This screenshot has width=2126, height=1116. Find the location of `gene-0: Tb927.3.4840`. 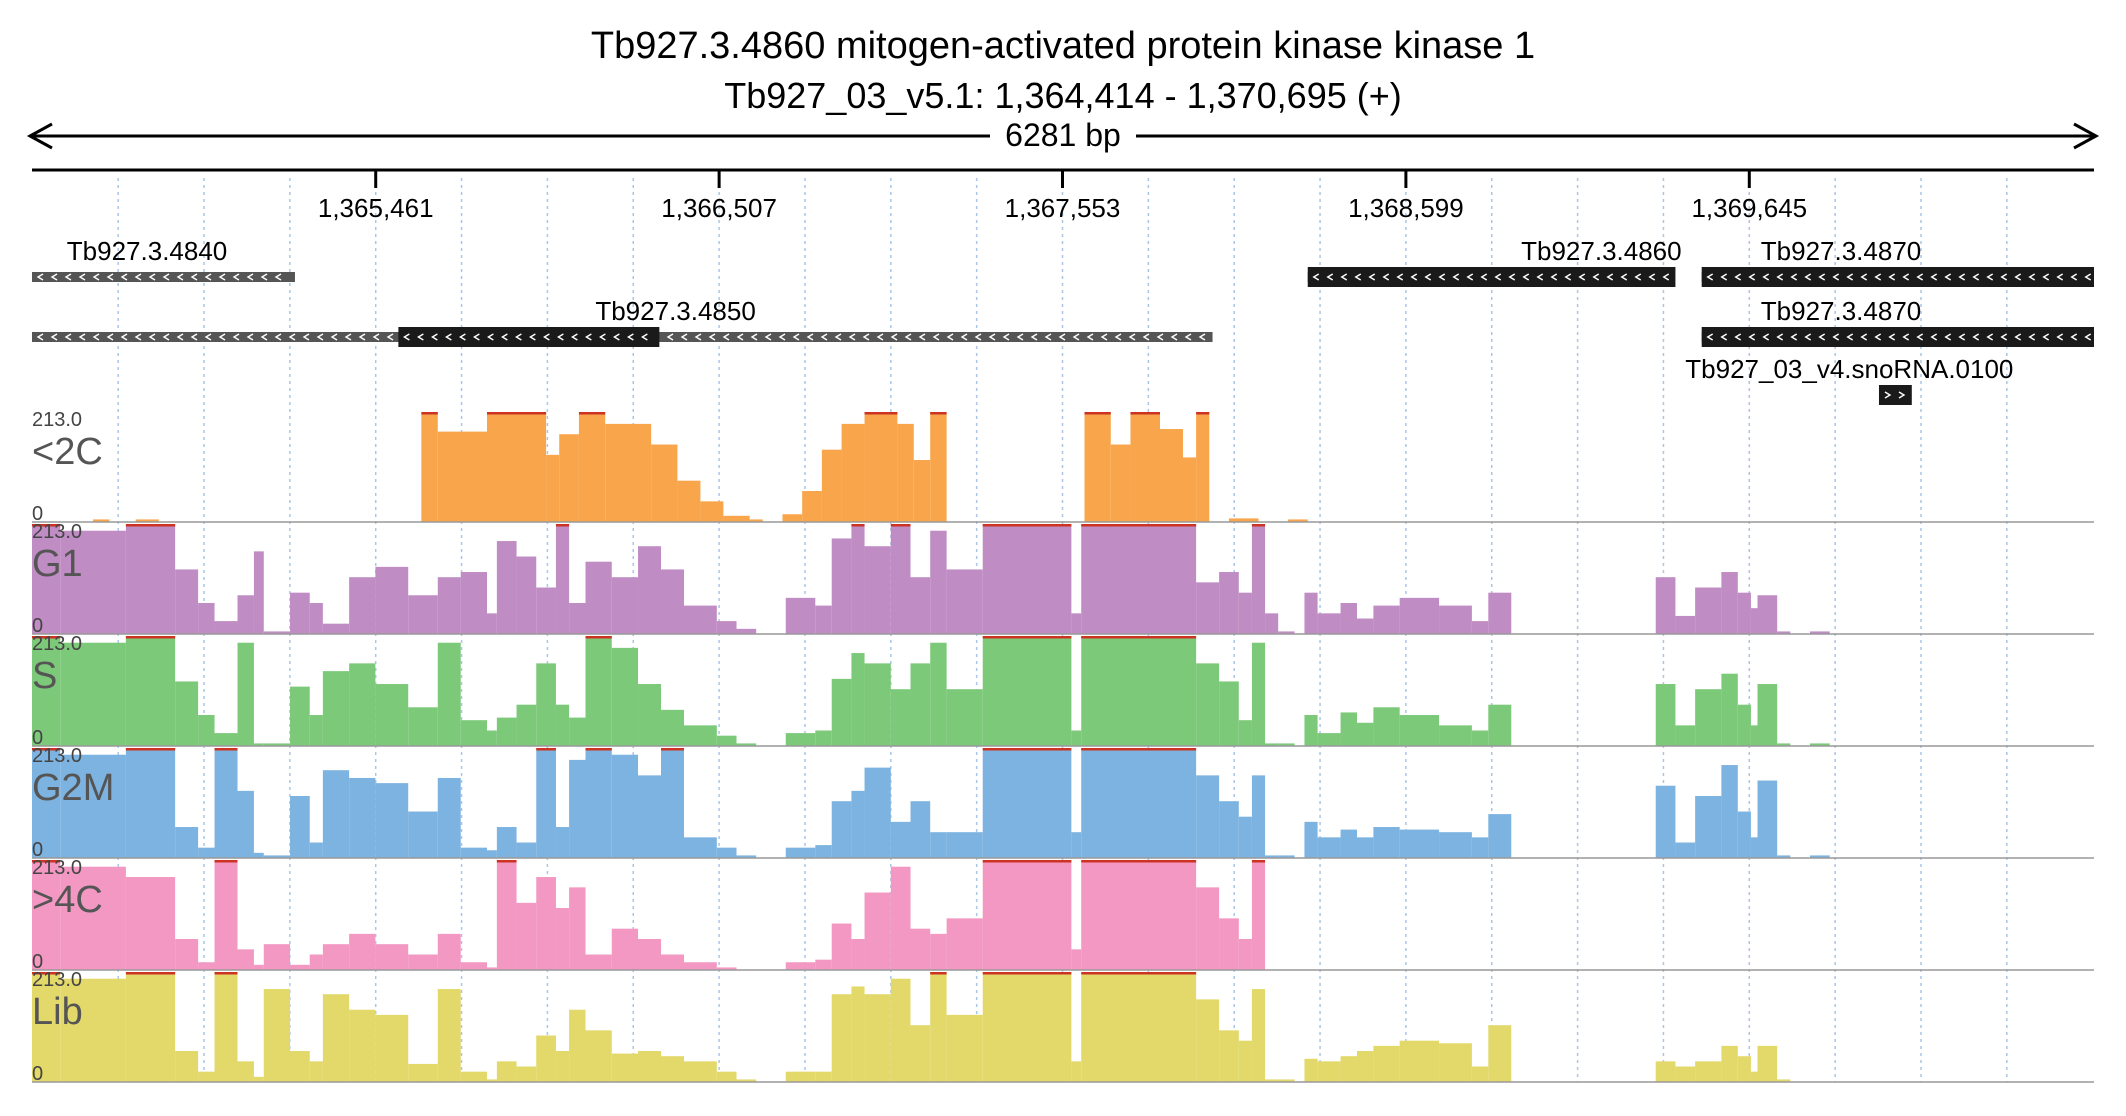

gene-0: Tb927.3.4840 is located at coordinates (163, 259).